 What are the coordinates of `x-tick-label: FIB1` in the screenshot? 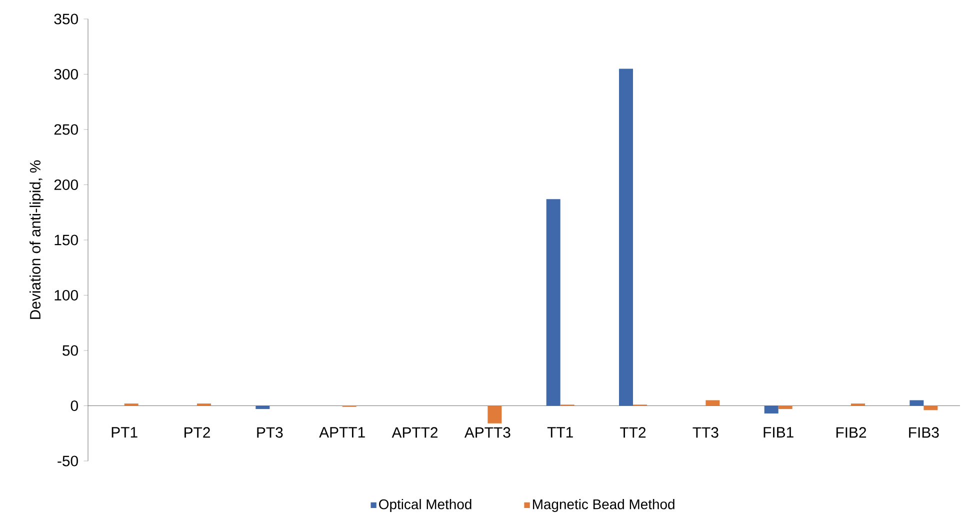 It's located at (779, 432).